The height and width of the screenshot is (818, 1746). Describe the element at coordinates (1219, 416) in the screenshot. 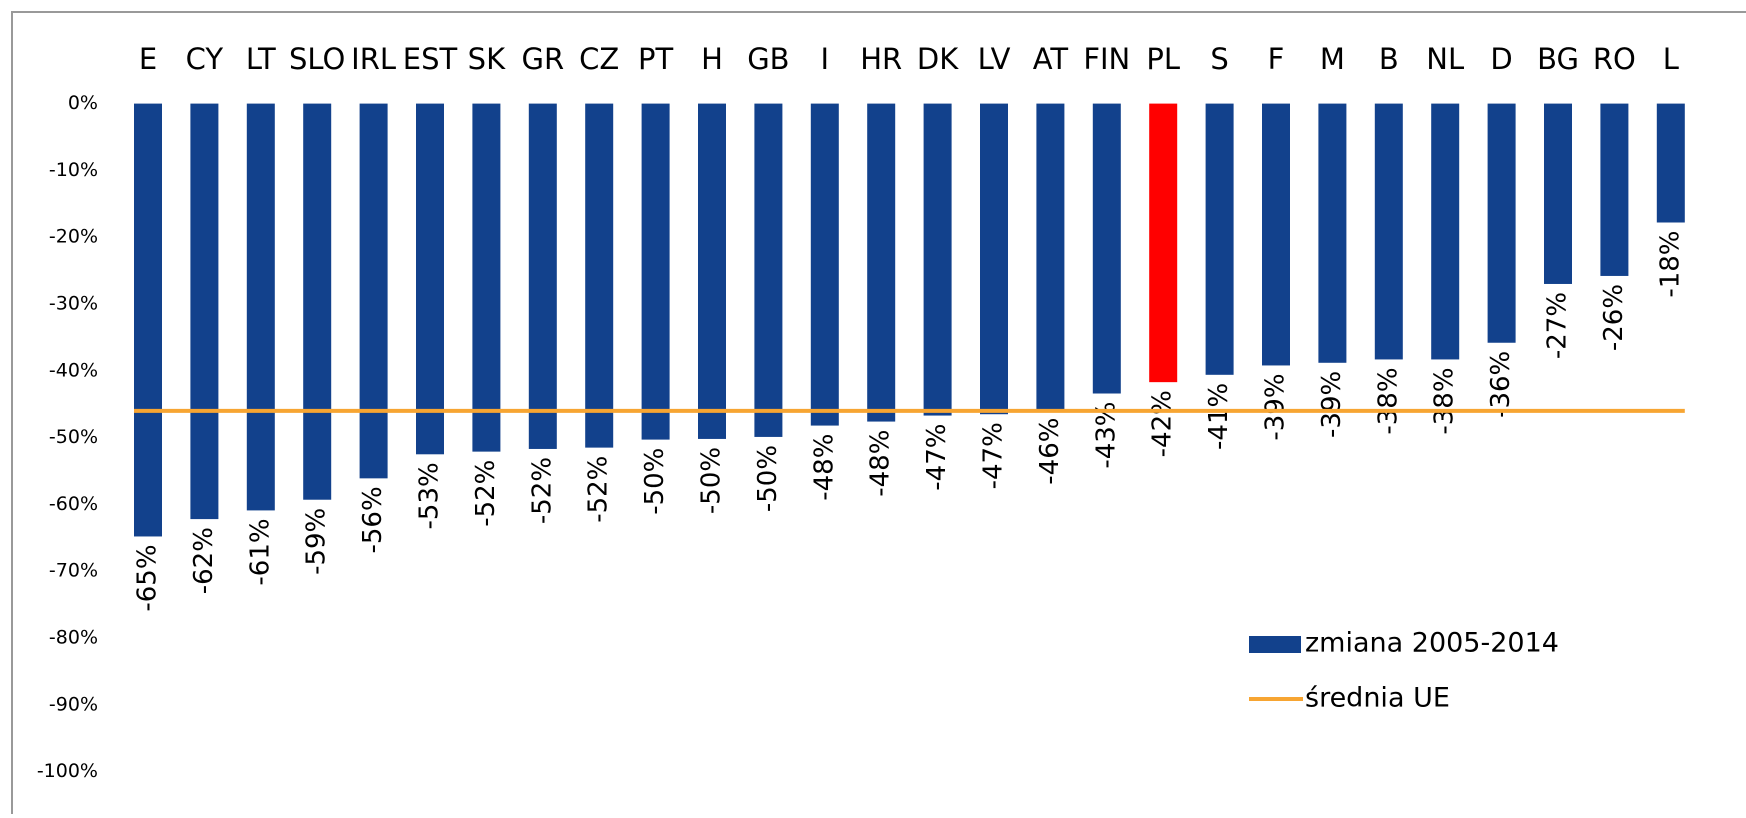

I see `data-label: -41%` at that location.